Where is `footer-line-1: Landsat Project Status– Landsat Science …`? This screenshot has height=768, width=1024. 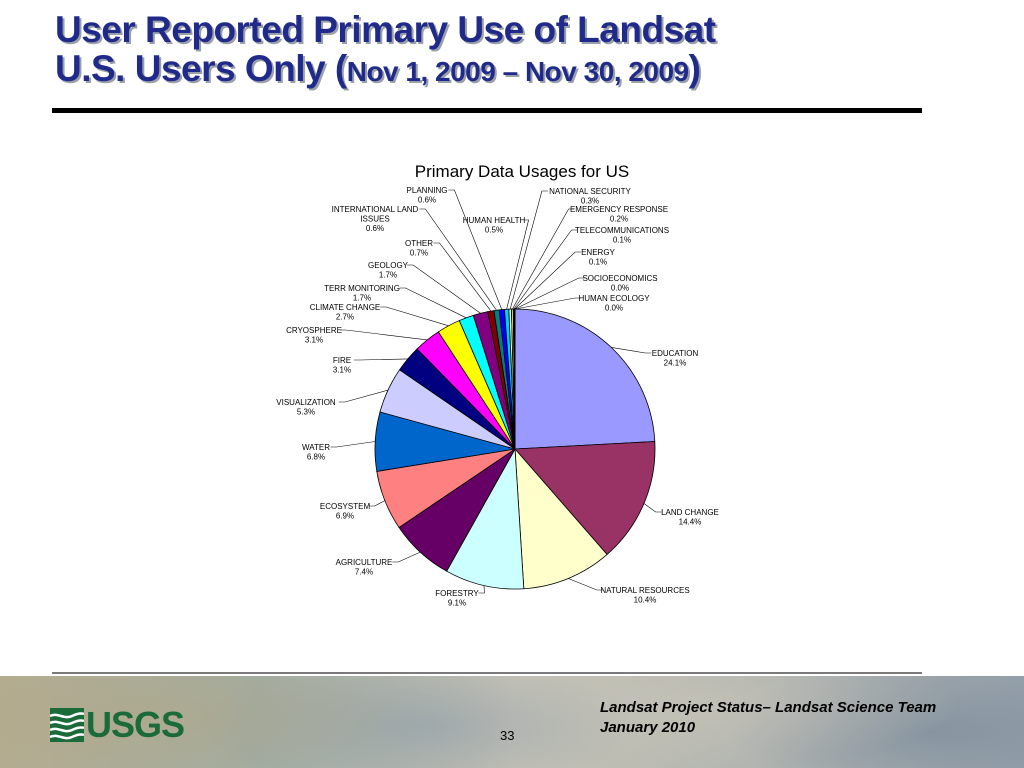
footer-line-1: Landsat Project Status– Landsat Science … is located at coordinates (768, 707).